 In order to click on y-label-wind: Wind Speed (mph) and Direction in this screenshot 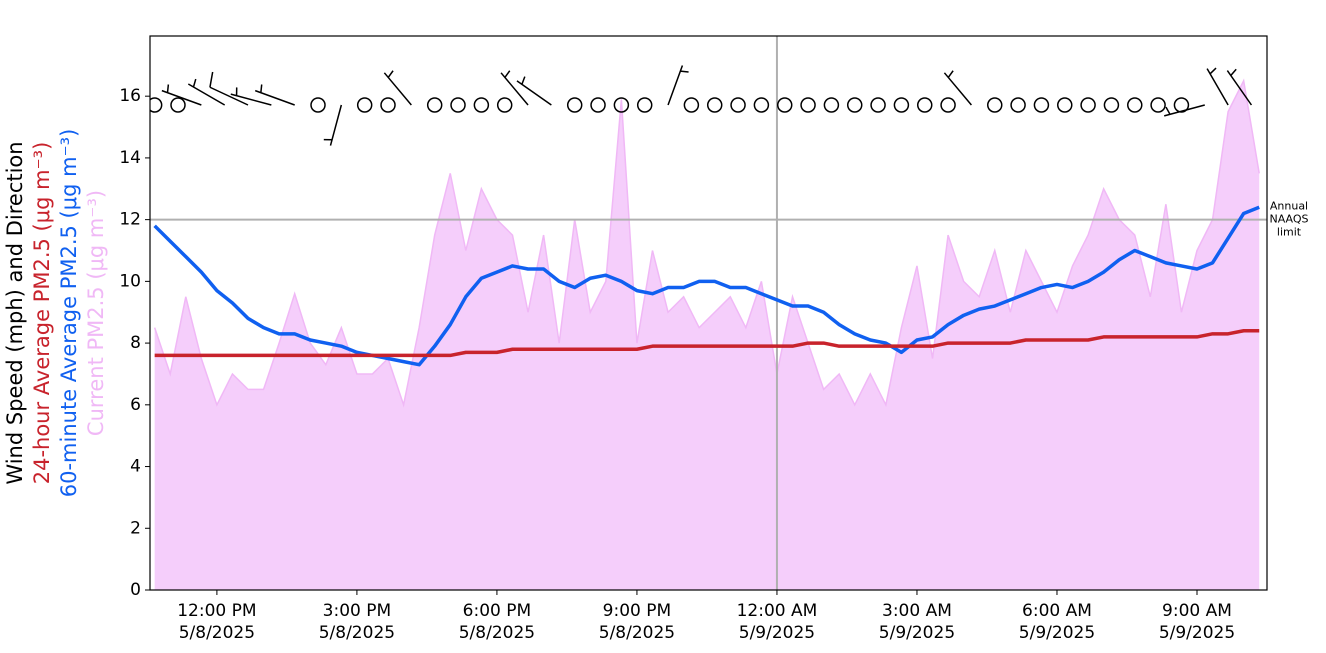, I will do `click(15, 312)`.